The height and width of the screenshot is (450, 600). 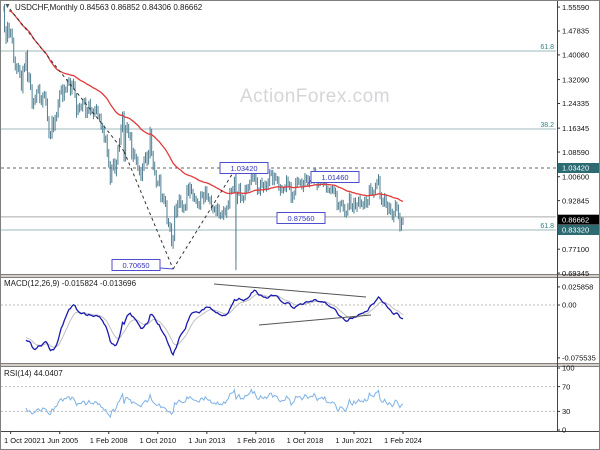 I want to click on rsi-axis-tick-label: 30, so click(x=566, y=411).